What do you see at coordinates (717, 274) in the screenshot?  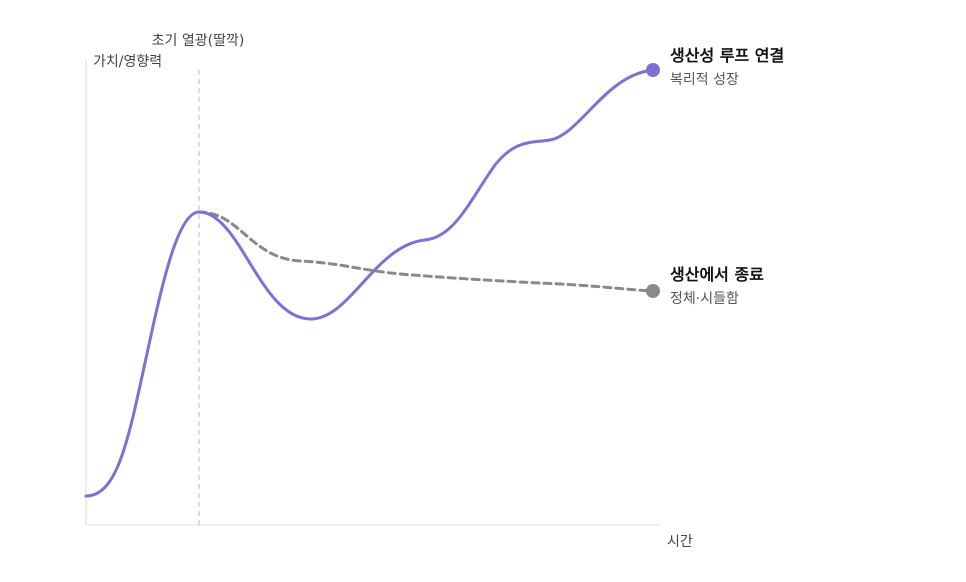 I see `stop-title: 생산에서 종료` at bounding box center [717, 274].